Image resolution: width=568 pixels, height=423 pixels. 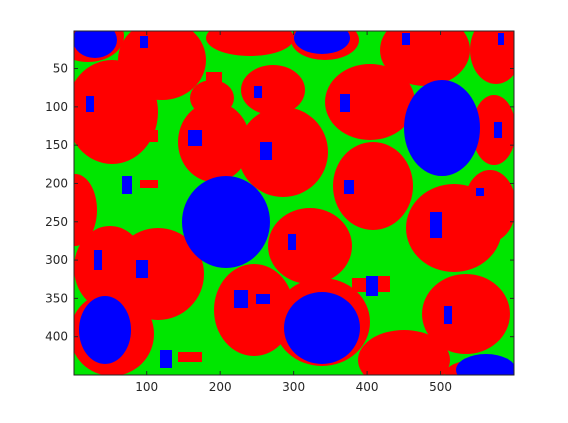 I want to click on y-tick-label: 300, so click(x=56, y=260).